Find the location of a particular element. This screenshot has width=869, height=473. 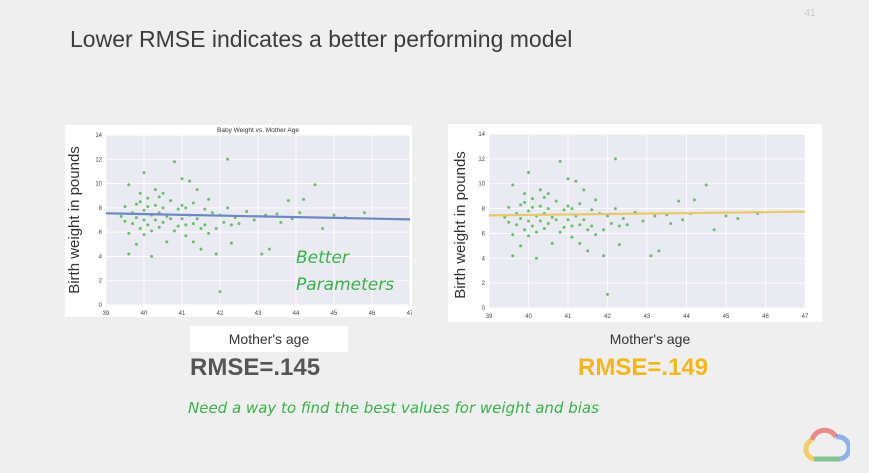

chart-title: Baby Weight vs. Mother Age is located at coordinates (258, 130).